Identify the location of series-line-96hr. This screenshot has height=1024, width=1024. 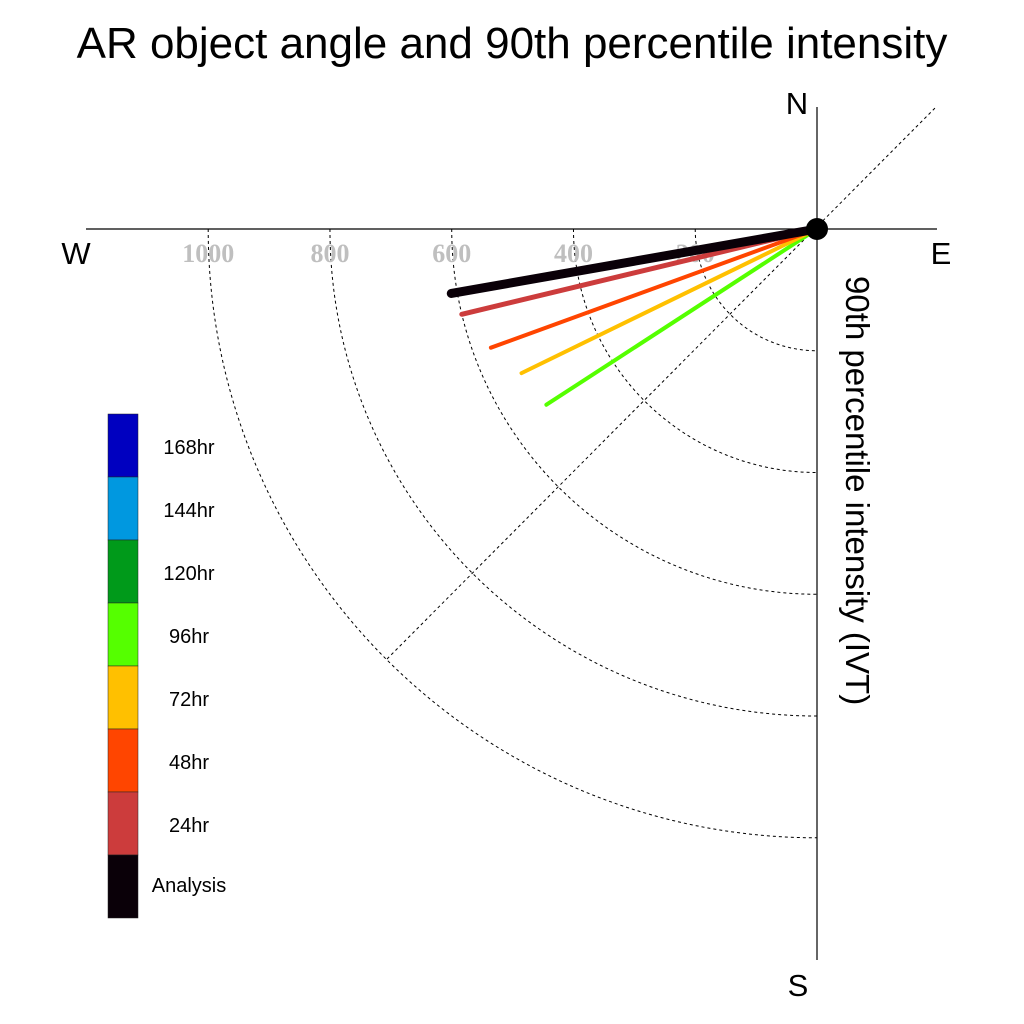
(681, 317).